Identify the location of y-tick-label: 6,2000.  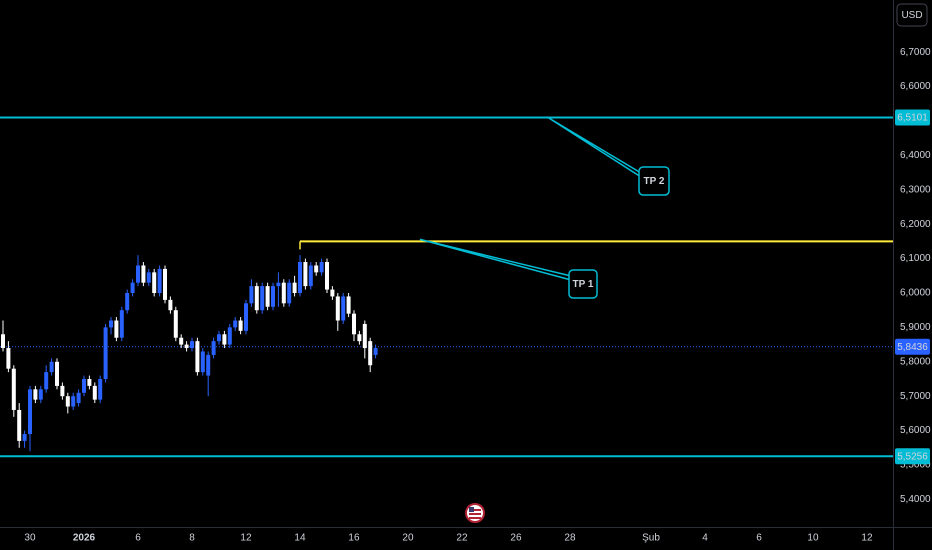
(915, 224).